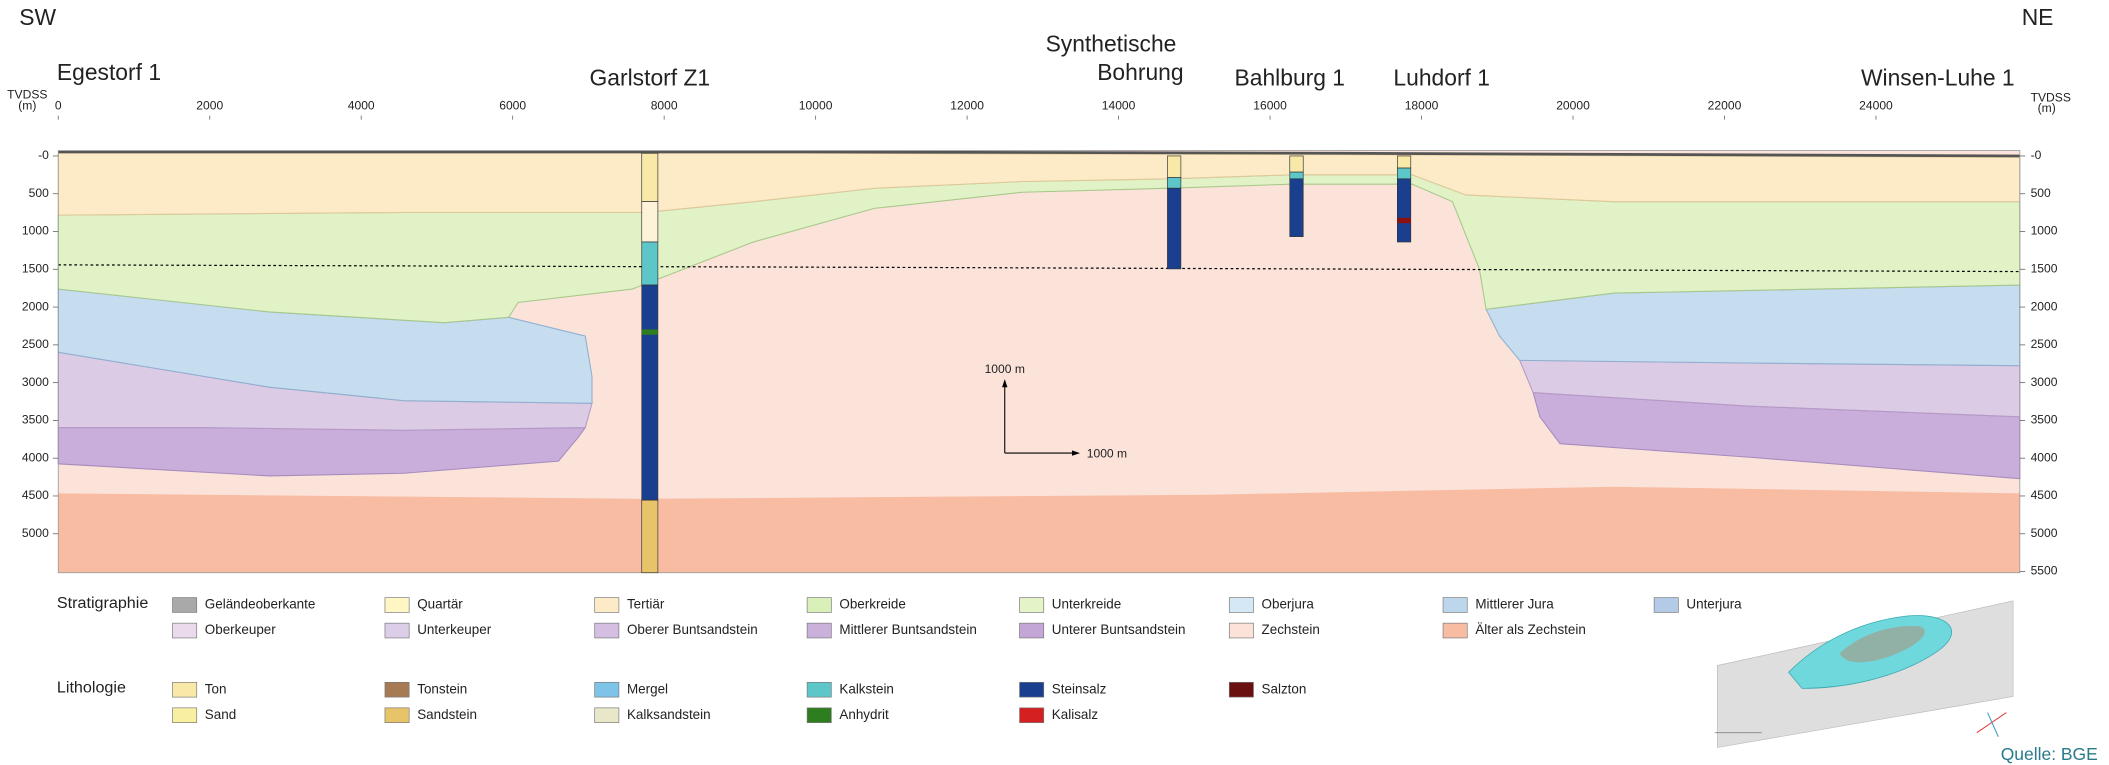 This screenshot has width=2109, height=765. Describe the element at coordinates (907, 629) in the screenshot. I see `legend-label: Mittlerer Buntsandstein` at that location.